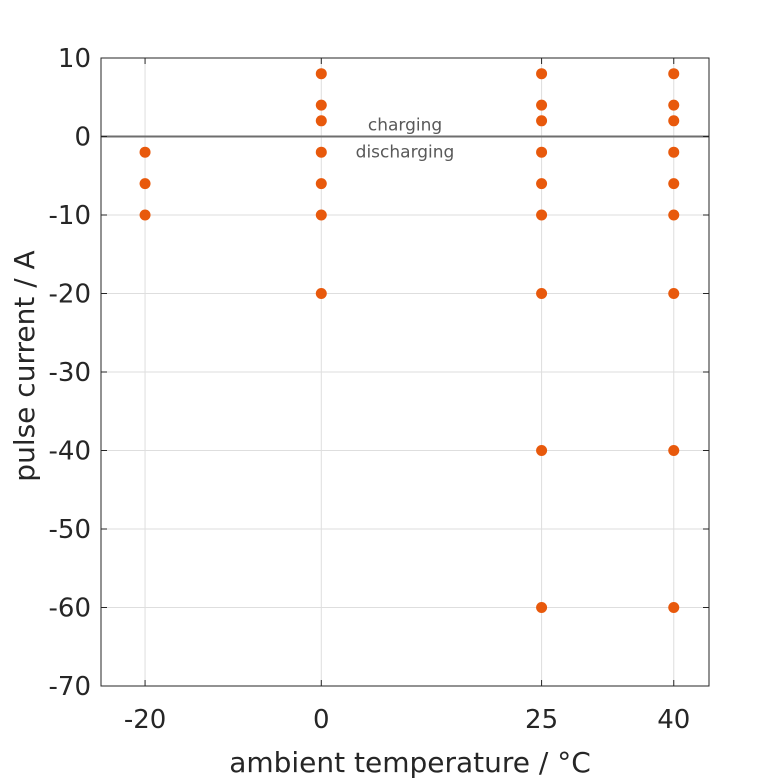 This screenshot has width=781, height=781. Describe the element at coordinates (74, 59) in the screenshot. I see `y-tick-label: 10` at that location.